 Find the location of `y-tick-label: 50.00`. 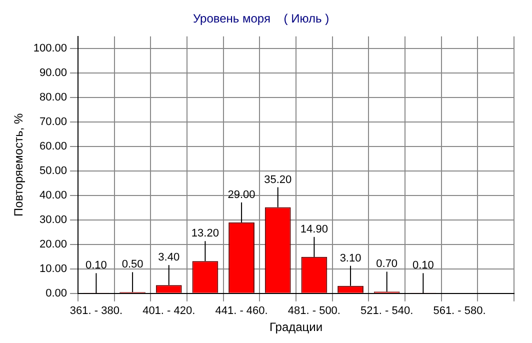

y-tick-label: 50.00 is located at coordinates (54, 171).